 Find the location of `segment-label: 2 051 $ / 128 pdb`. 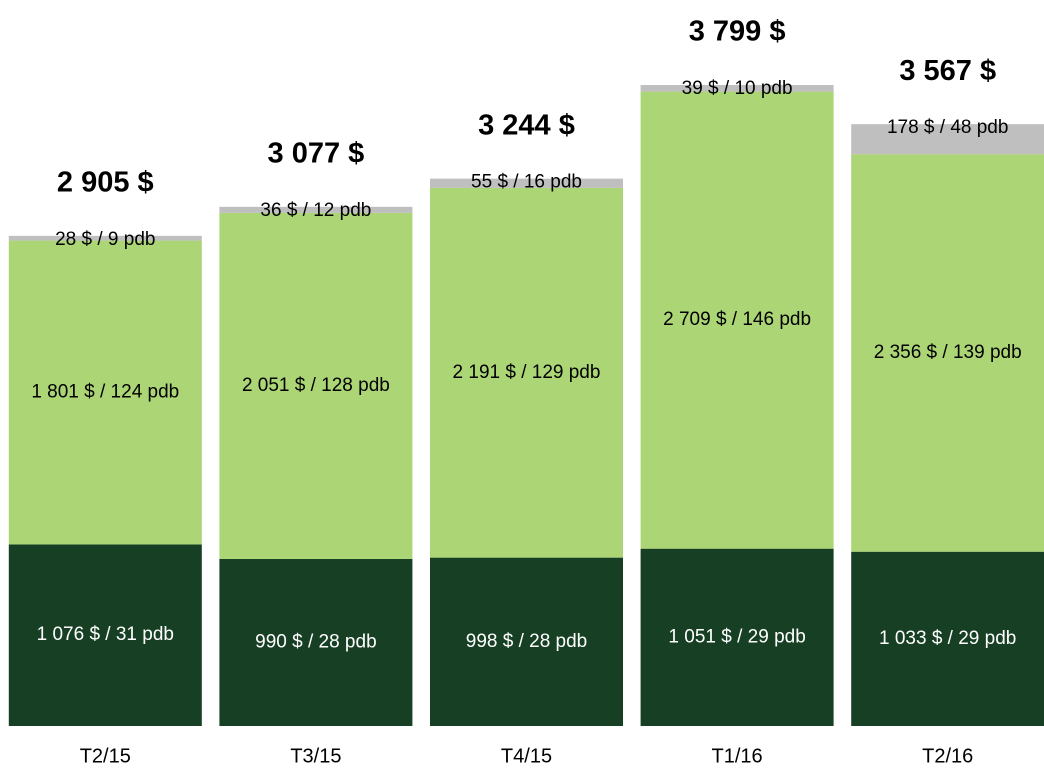

segment-label: 2 051 $ / 128 pdb is located at coordinates (316, 385).